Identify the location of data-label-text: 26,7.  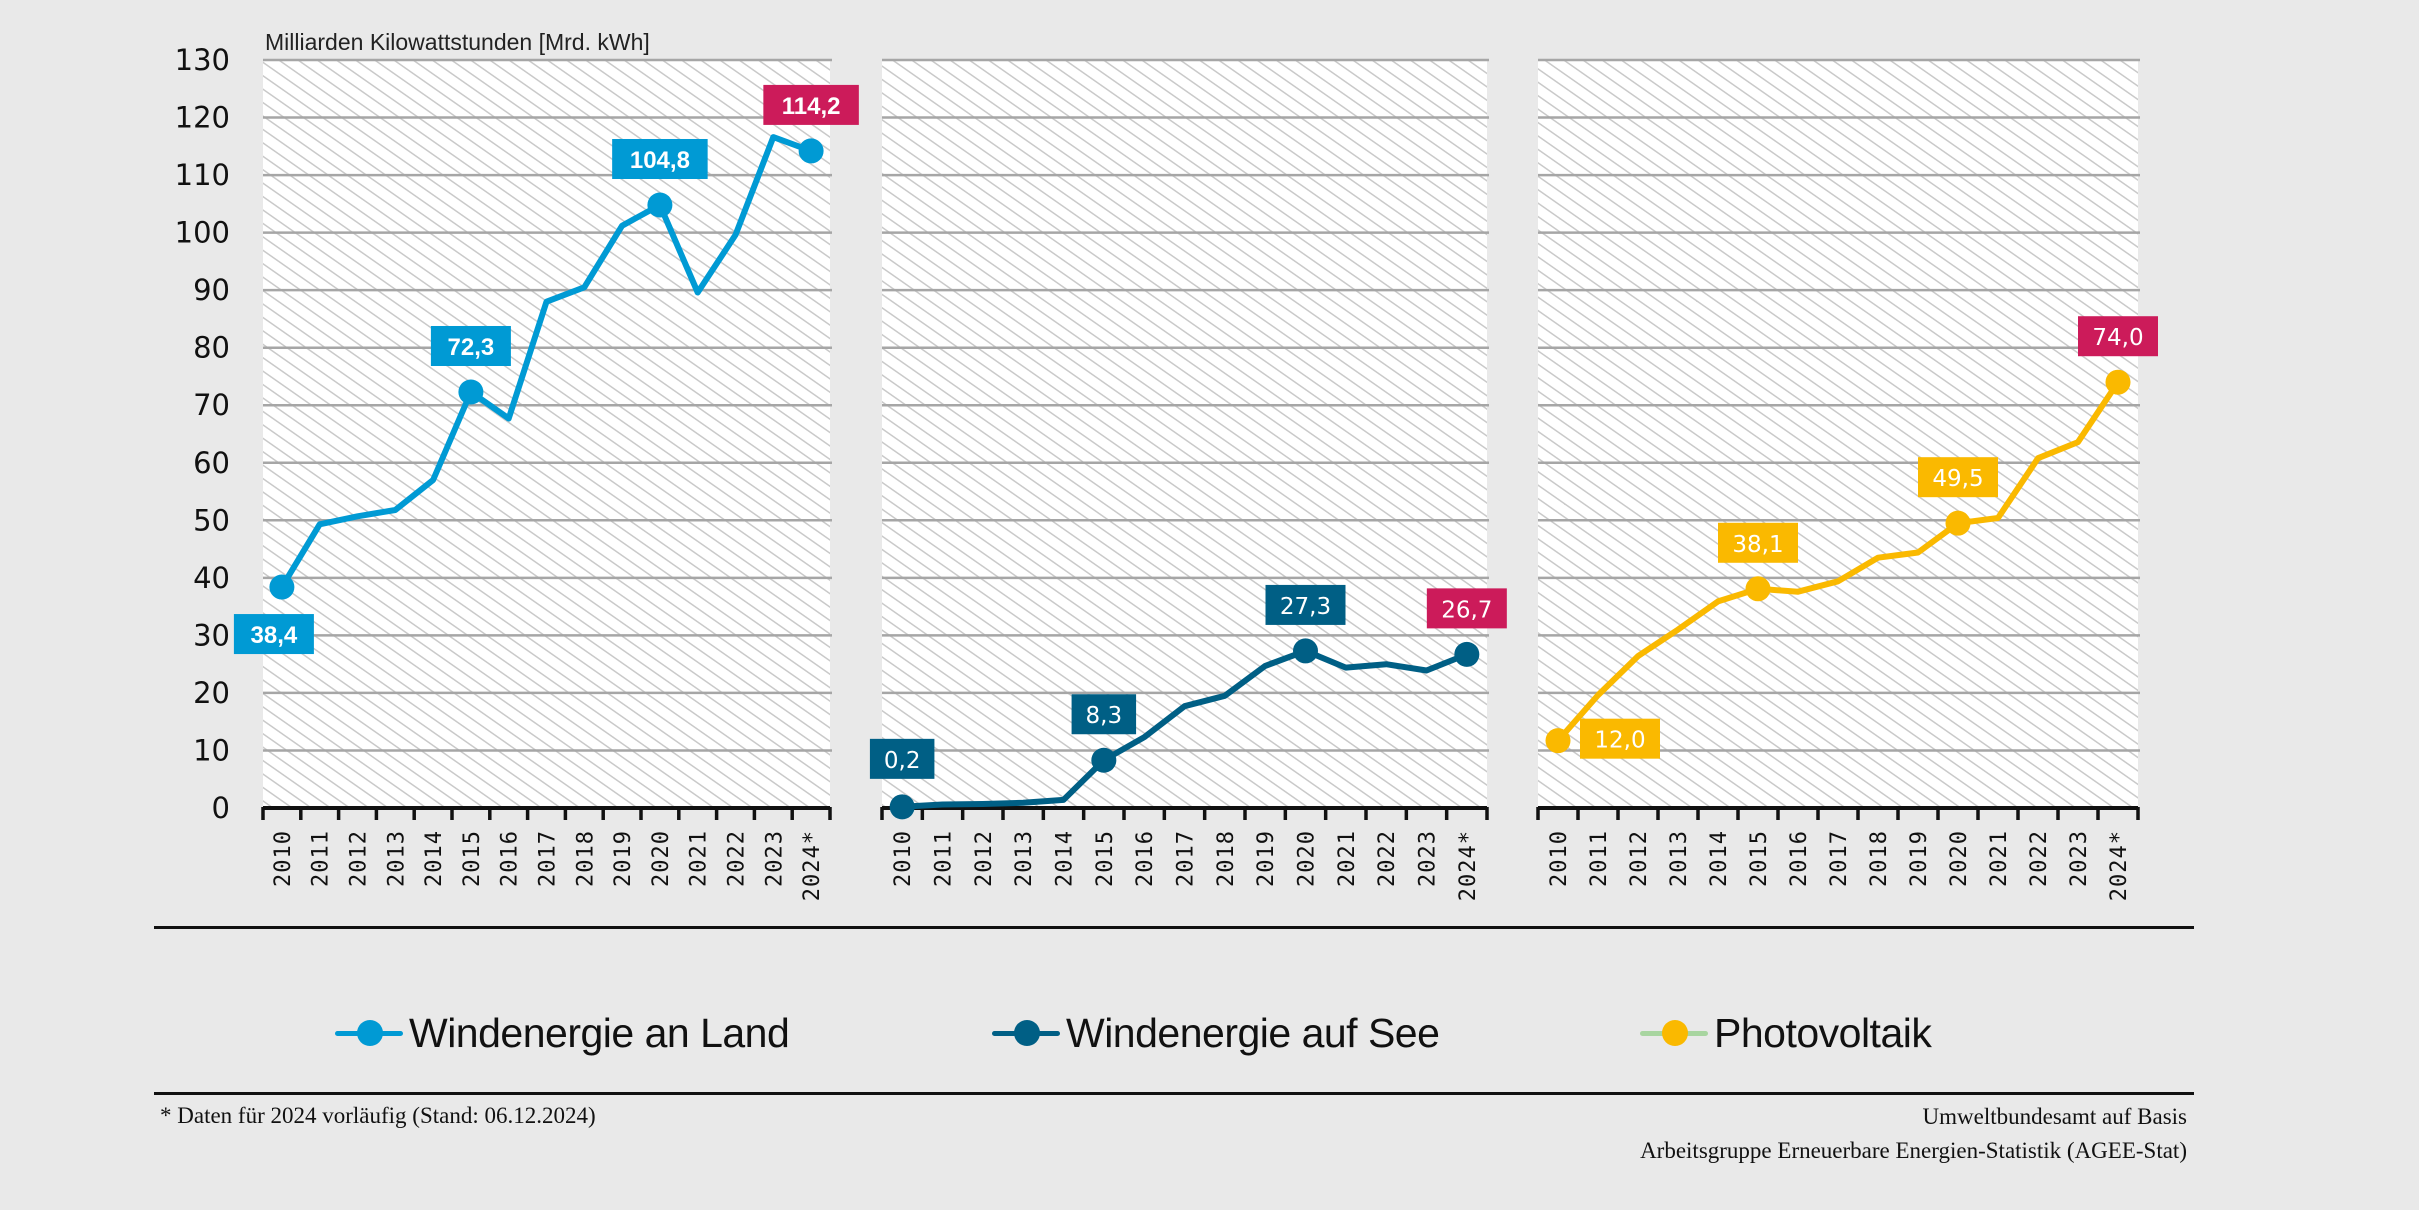
(1466, 610).